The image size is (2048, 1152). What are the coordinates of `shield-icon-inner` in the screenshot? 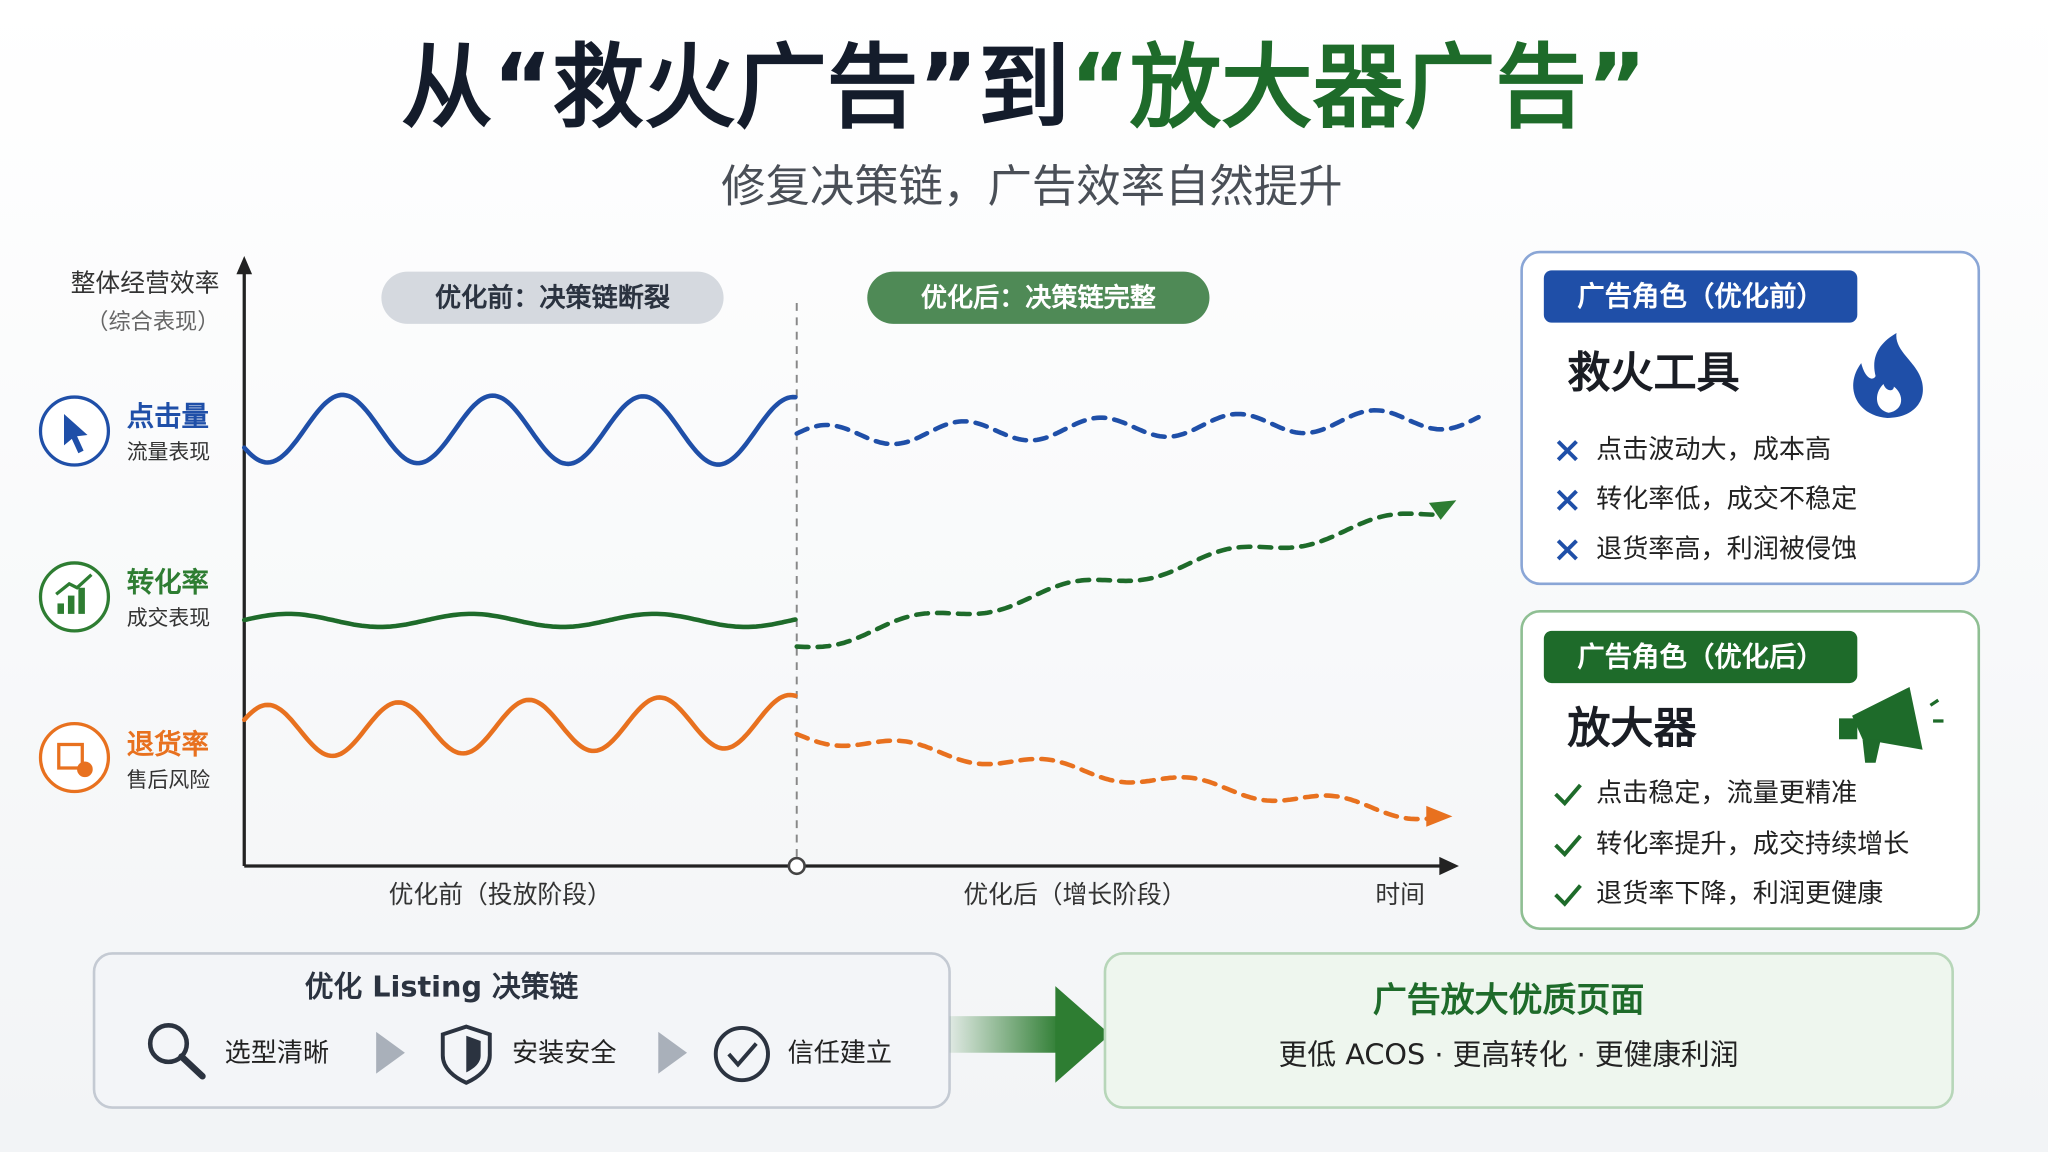 It's located at (473, 1054).